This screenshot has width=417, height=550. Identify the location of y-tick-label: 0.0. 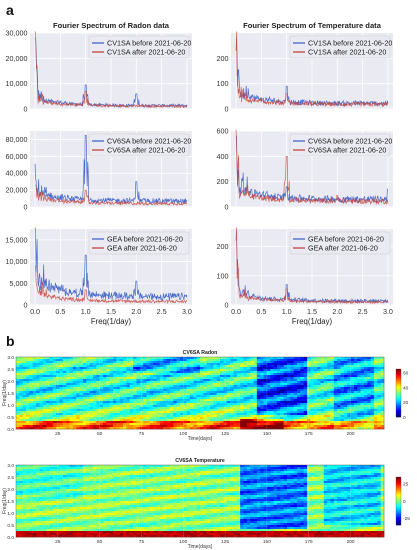
(10, 430).